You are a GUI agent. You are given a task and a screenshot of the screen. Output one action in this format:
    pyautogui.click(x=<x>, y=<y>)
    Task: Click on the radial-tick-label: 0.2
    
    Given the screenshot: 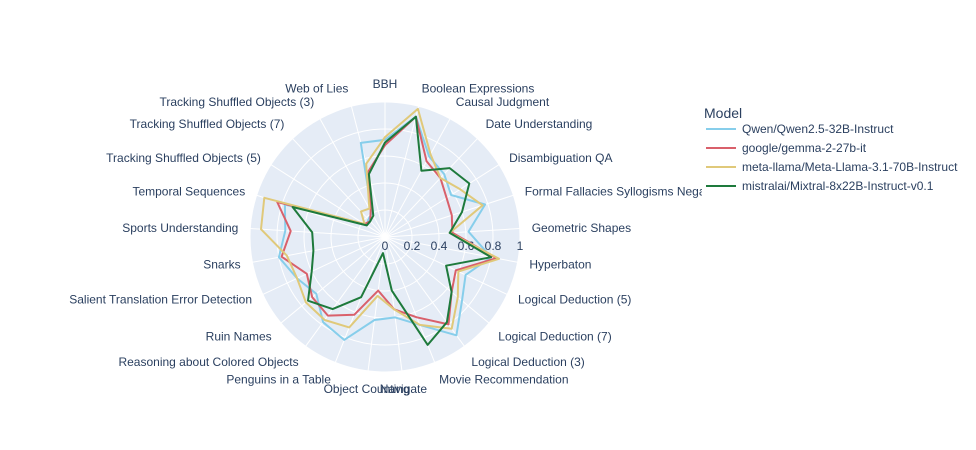 What is the action you would take?
    pyautogui.click(x=412, y=246)
    